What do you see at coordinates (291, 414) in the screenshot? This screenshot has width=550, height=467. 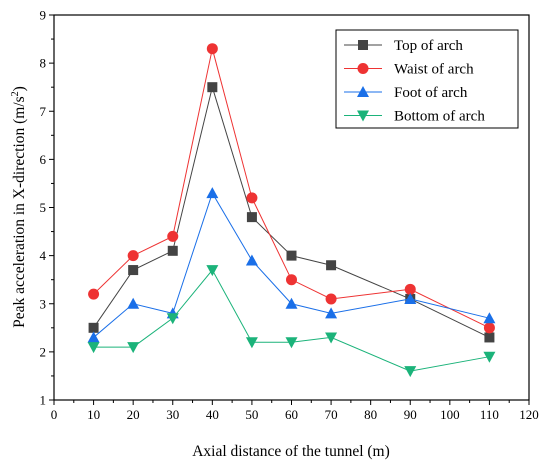 I see `x-tick-label: 60` at bounding box center [291, 414].